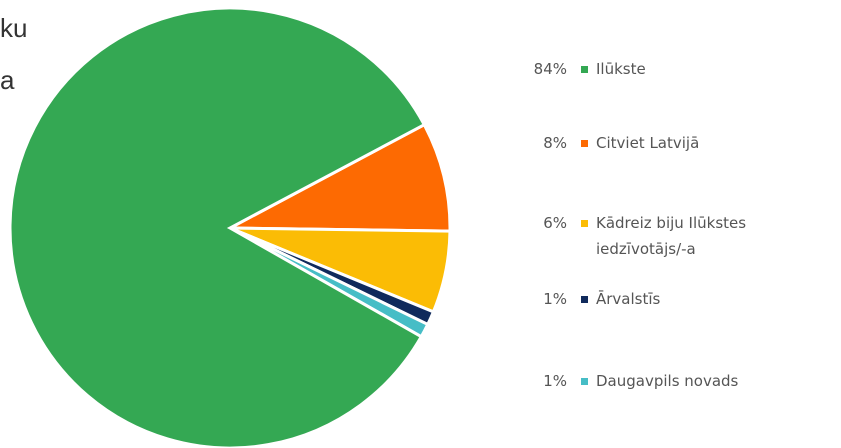  Describe the element at coordinates (628, 299) in the screenshot. I see `legend-label: Ārvalstīs` at that location.